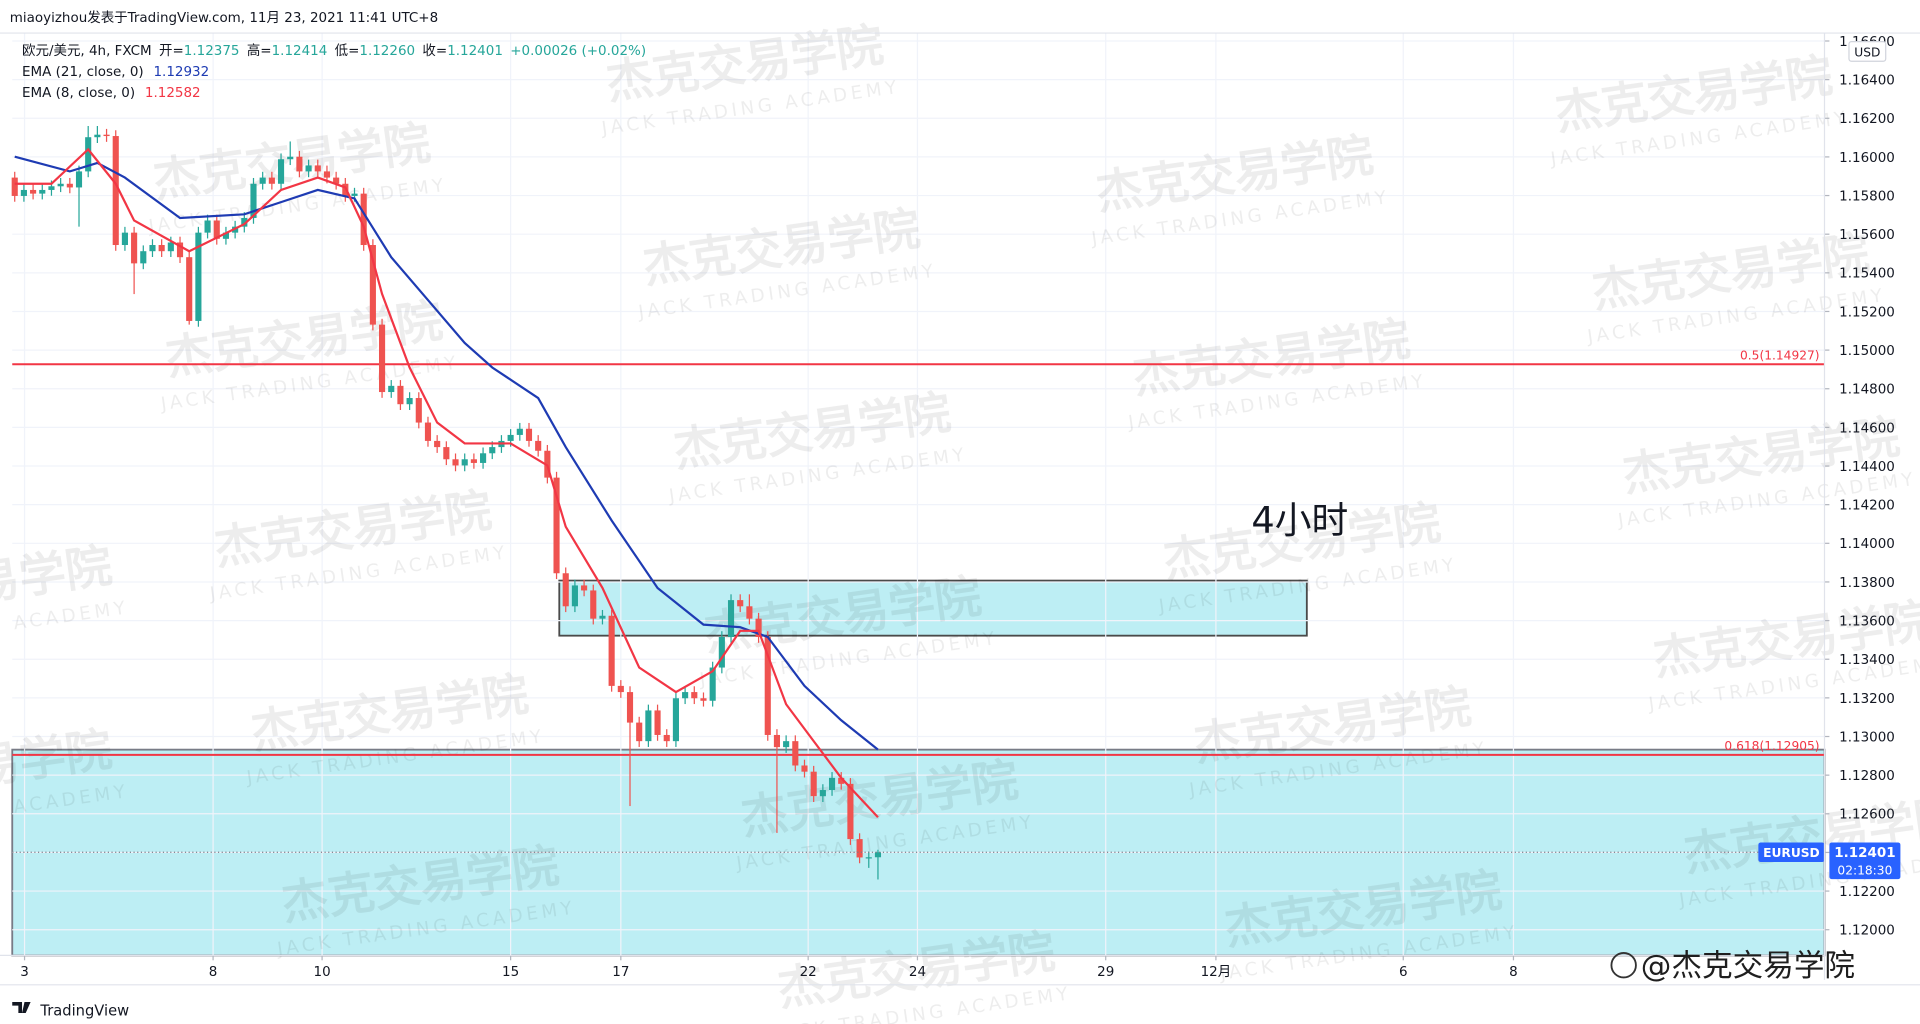  What do you see at coordinates (1216, 972) in the screenshot?
I see `x-tick-label: 12月` at bounding box center [1216, 972].